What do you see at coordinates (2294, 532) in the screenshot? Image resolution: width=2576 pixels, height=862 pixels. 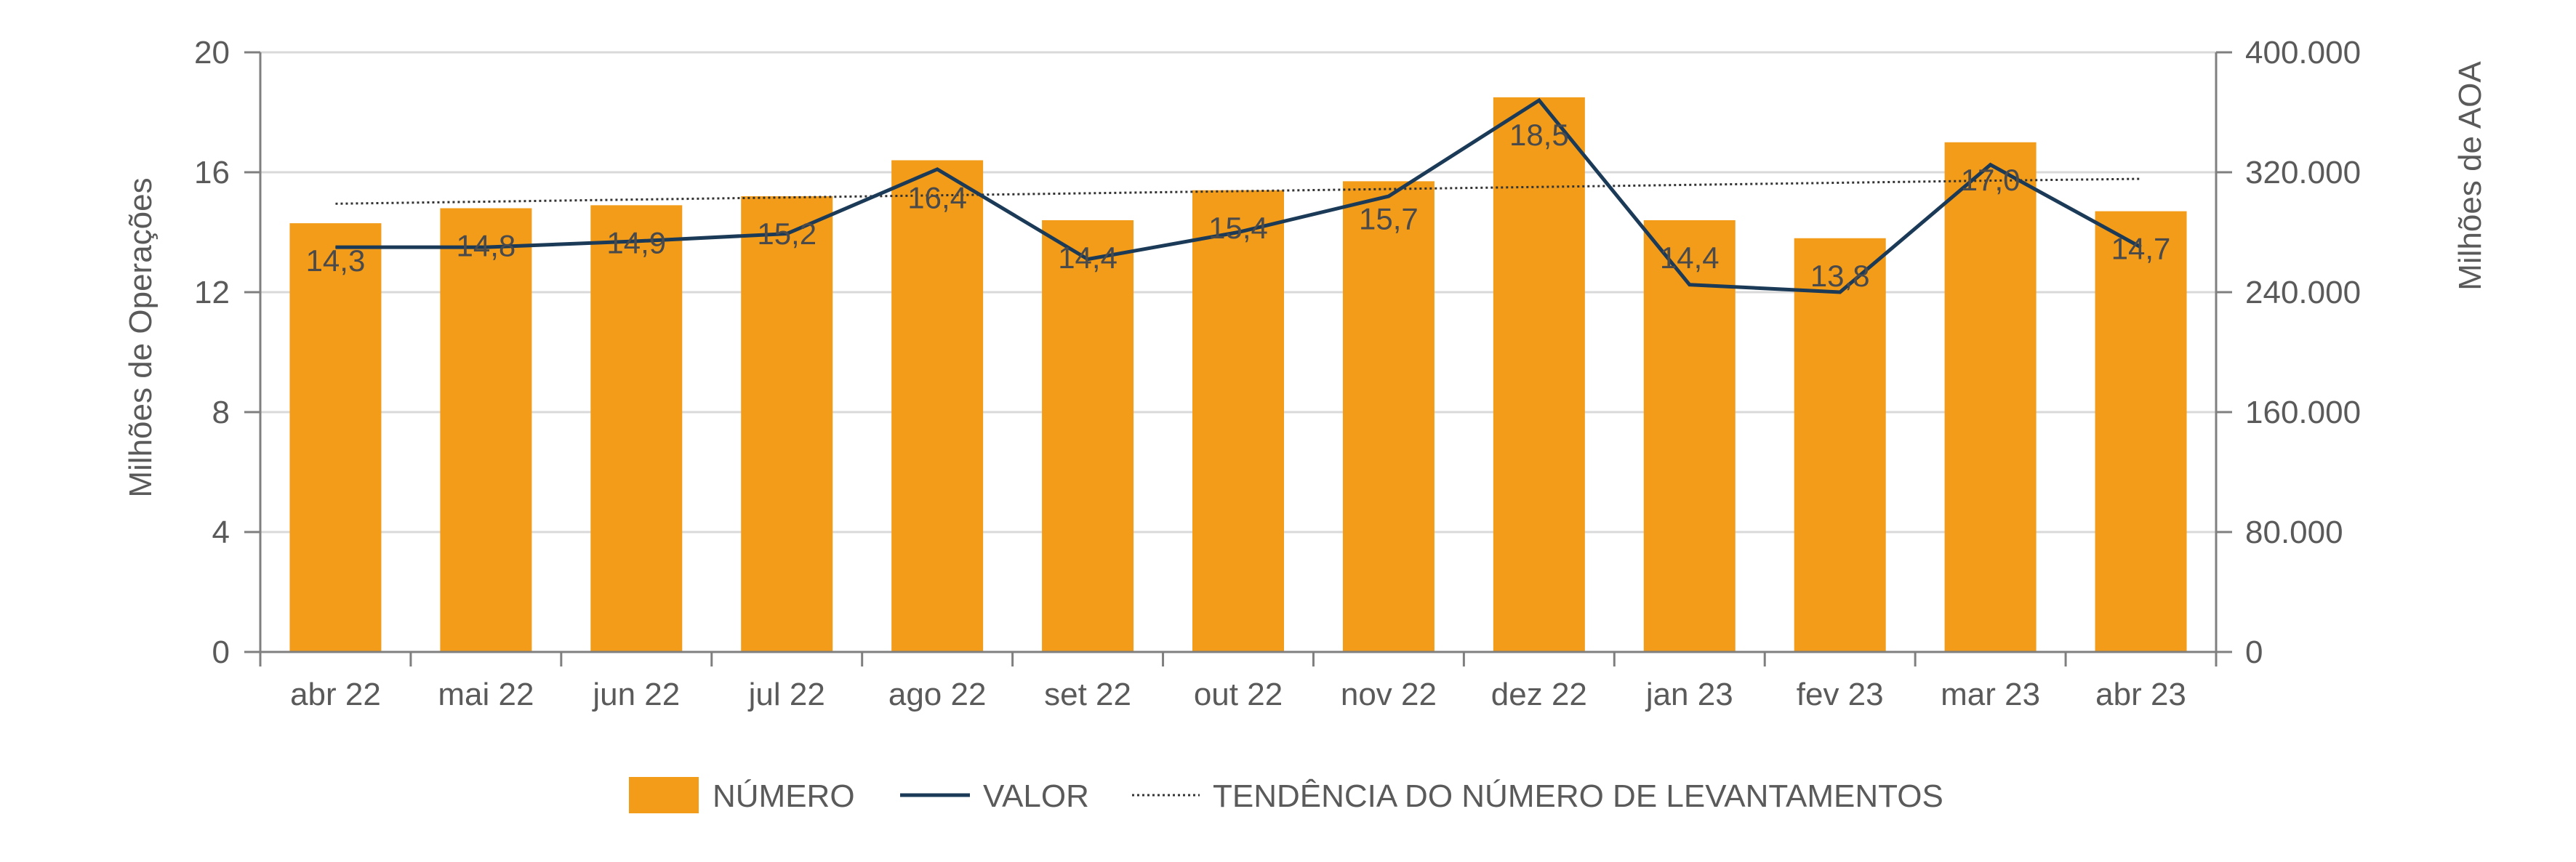 I see `right-tick-label: 80.000` at bounding box center [2294, 532].